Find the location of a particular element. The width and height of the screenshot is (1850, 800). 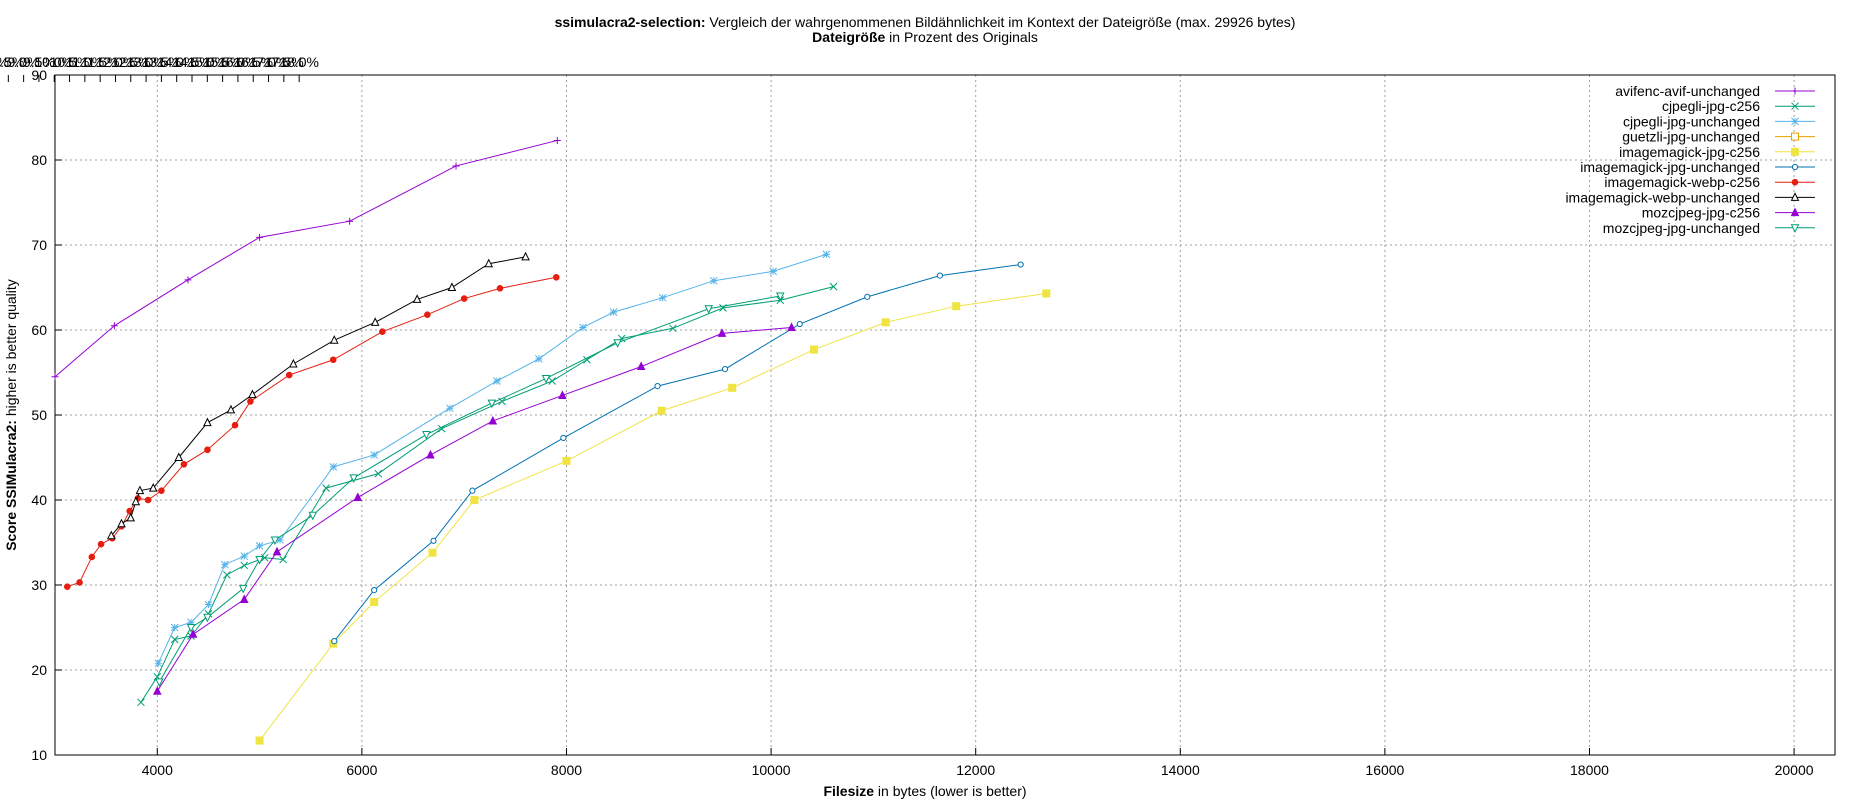

x-tick-label: 12000 is located at coordinates (975, 770).